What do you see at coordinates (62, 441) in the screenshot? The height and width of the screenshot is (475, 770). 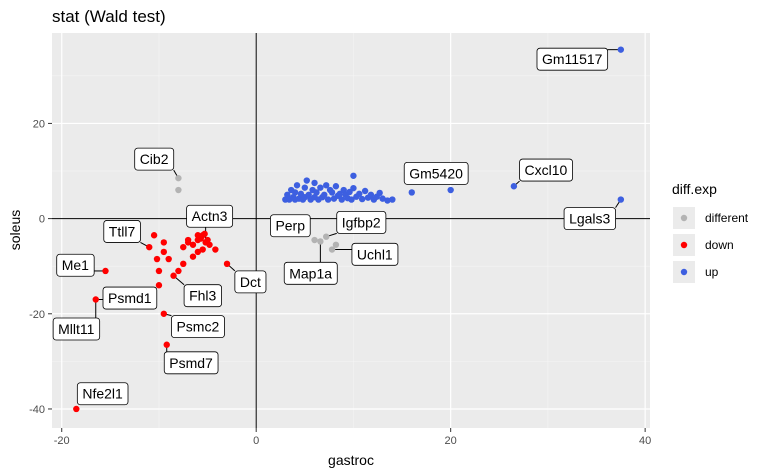 I see `x-tick-label: -20` at bounding box center [62, 441].